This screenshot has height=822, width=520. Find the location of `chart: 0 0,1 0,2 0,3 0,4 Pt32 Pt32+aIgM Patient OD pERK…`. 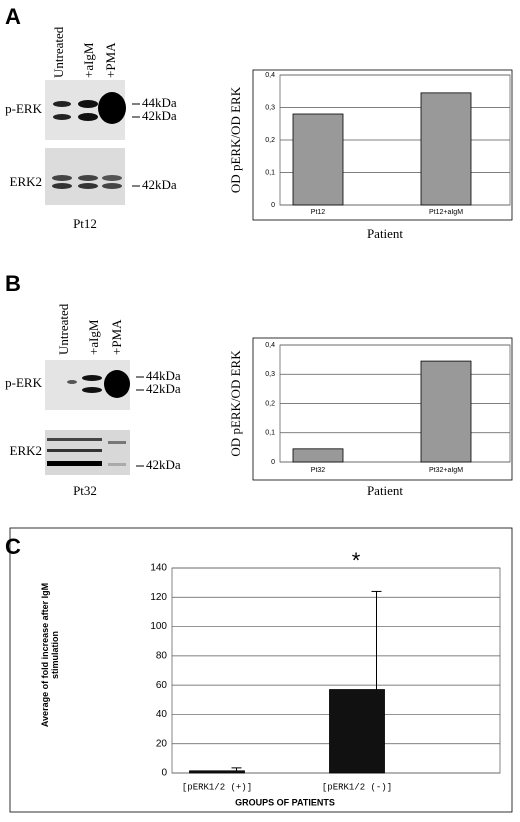

chart: 0 0,1 0,2 0,3 0,4 Pt32 Pt32+aIgM Patient OD pERK… is located at coordinates (370, 417).